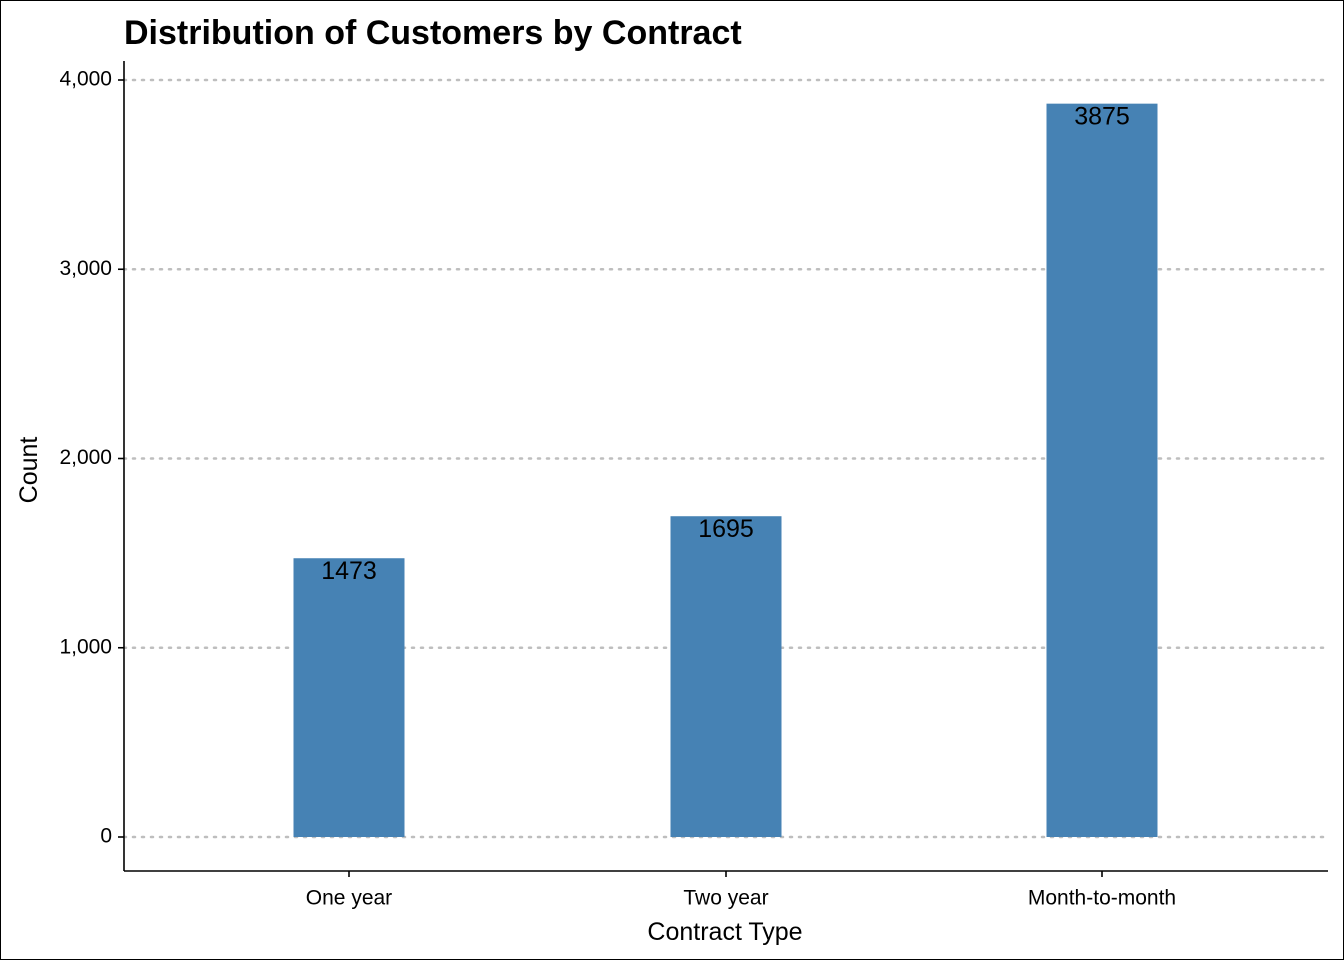 The height and width of the screenshot is (960, 1344). I want to click on y-tick-label: 2,000, so click(85, 457).